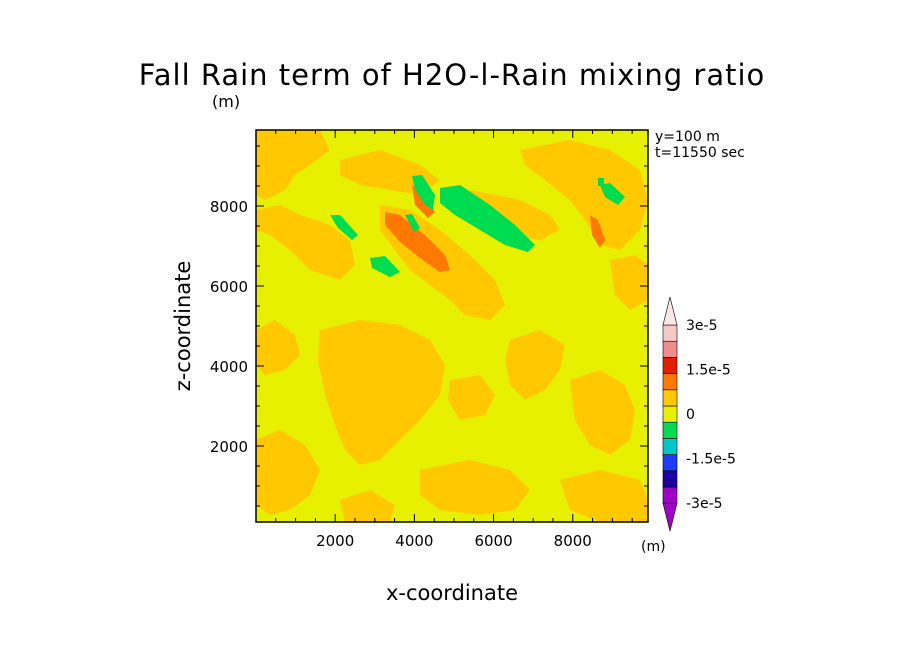 The height and width of the screenshot is (654, 904). I want to click on region-center-right, so click(515, 215).